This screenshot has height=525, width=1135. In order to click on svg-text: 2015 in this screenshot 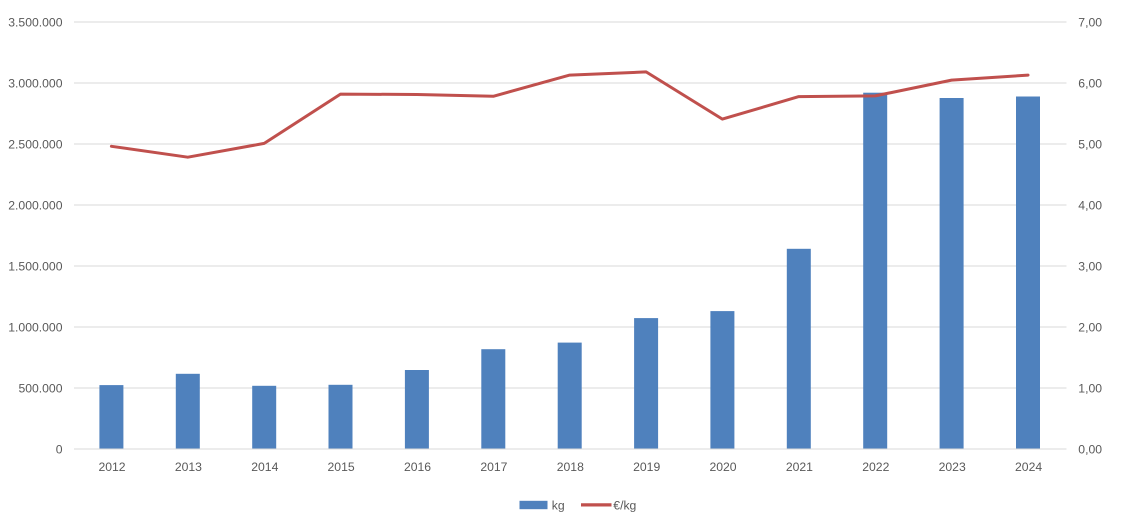, I will do `click(341, 467)`.